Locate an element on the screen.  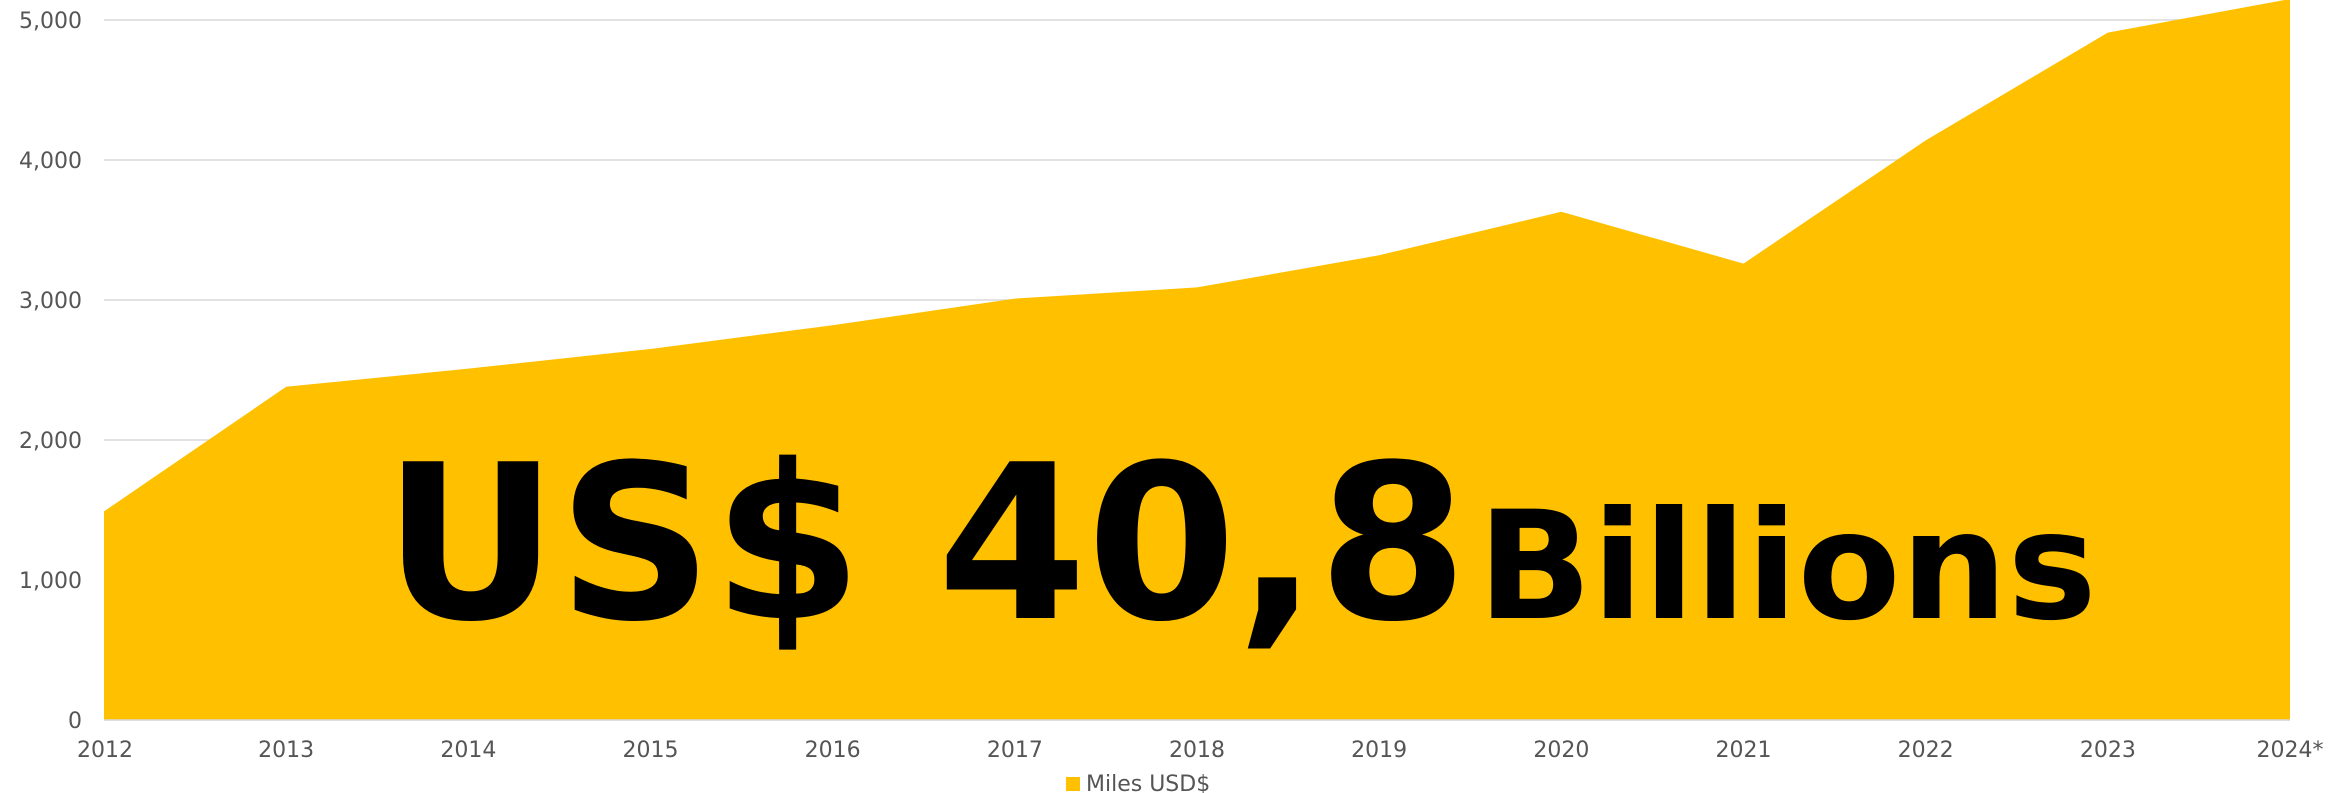
x-tick-label: 2017 is located at coordinates (1015, 750).